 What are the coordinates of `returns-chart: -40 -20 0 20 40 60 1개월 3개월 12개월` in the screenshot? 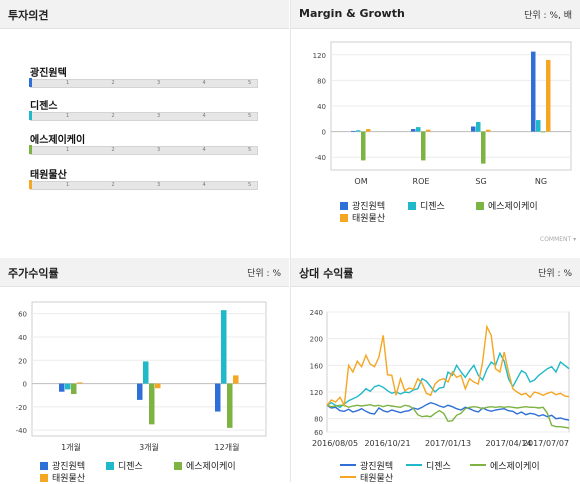 It's located at (141, 376).